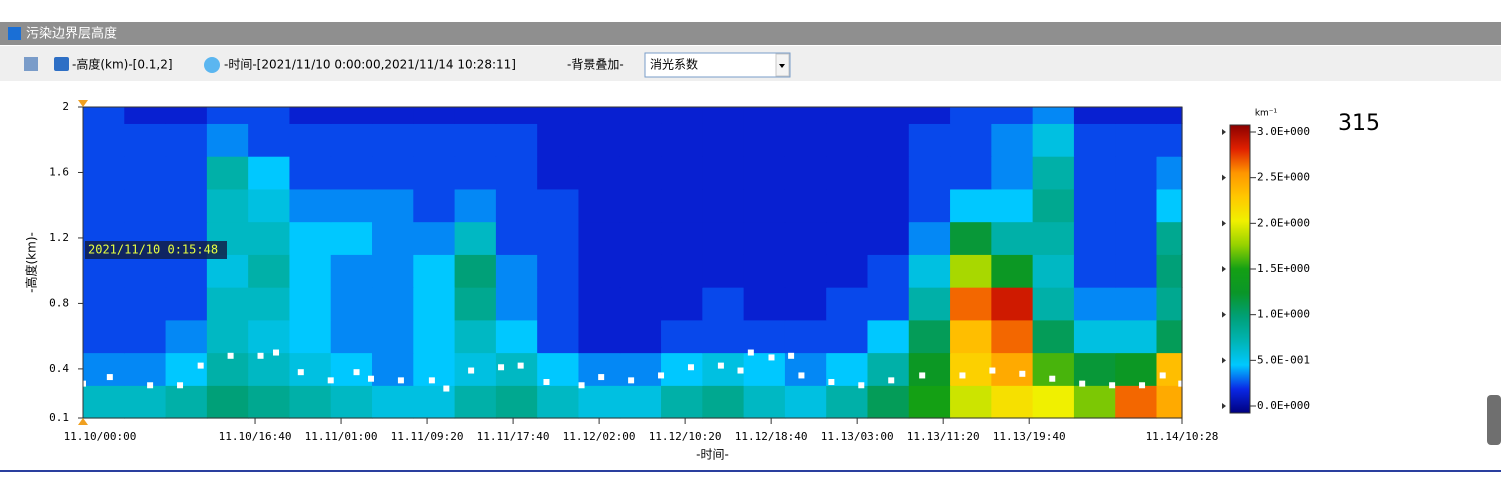 The width and height of the screenshot is (1501, 496). What do you see at coordinates (59, 302) in the screenshot?
I see `y-tick-label: 0.8` at bounding box center [59, 302].